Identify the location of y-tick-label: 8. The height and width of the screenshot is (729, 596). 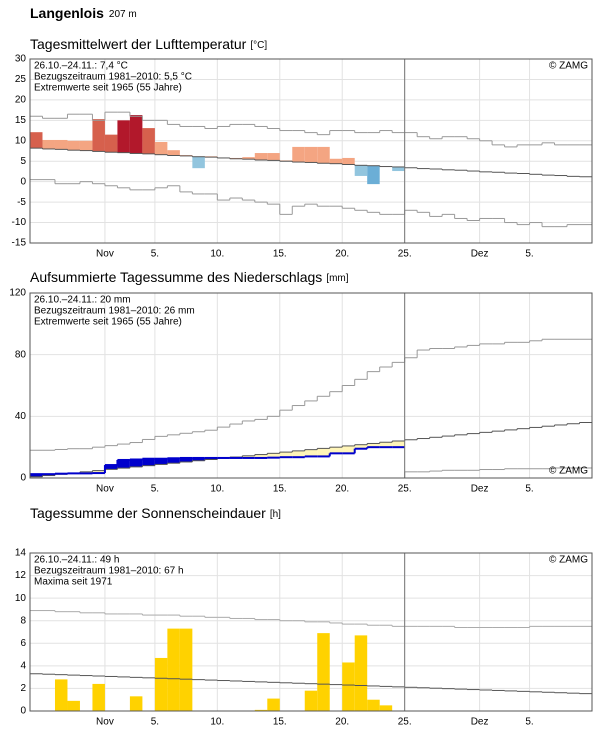
(23, 620).